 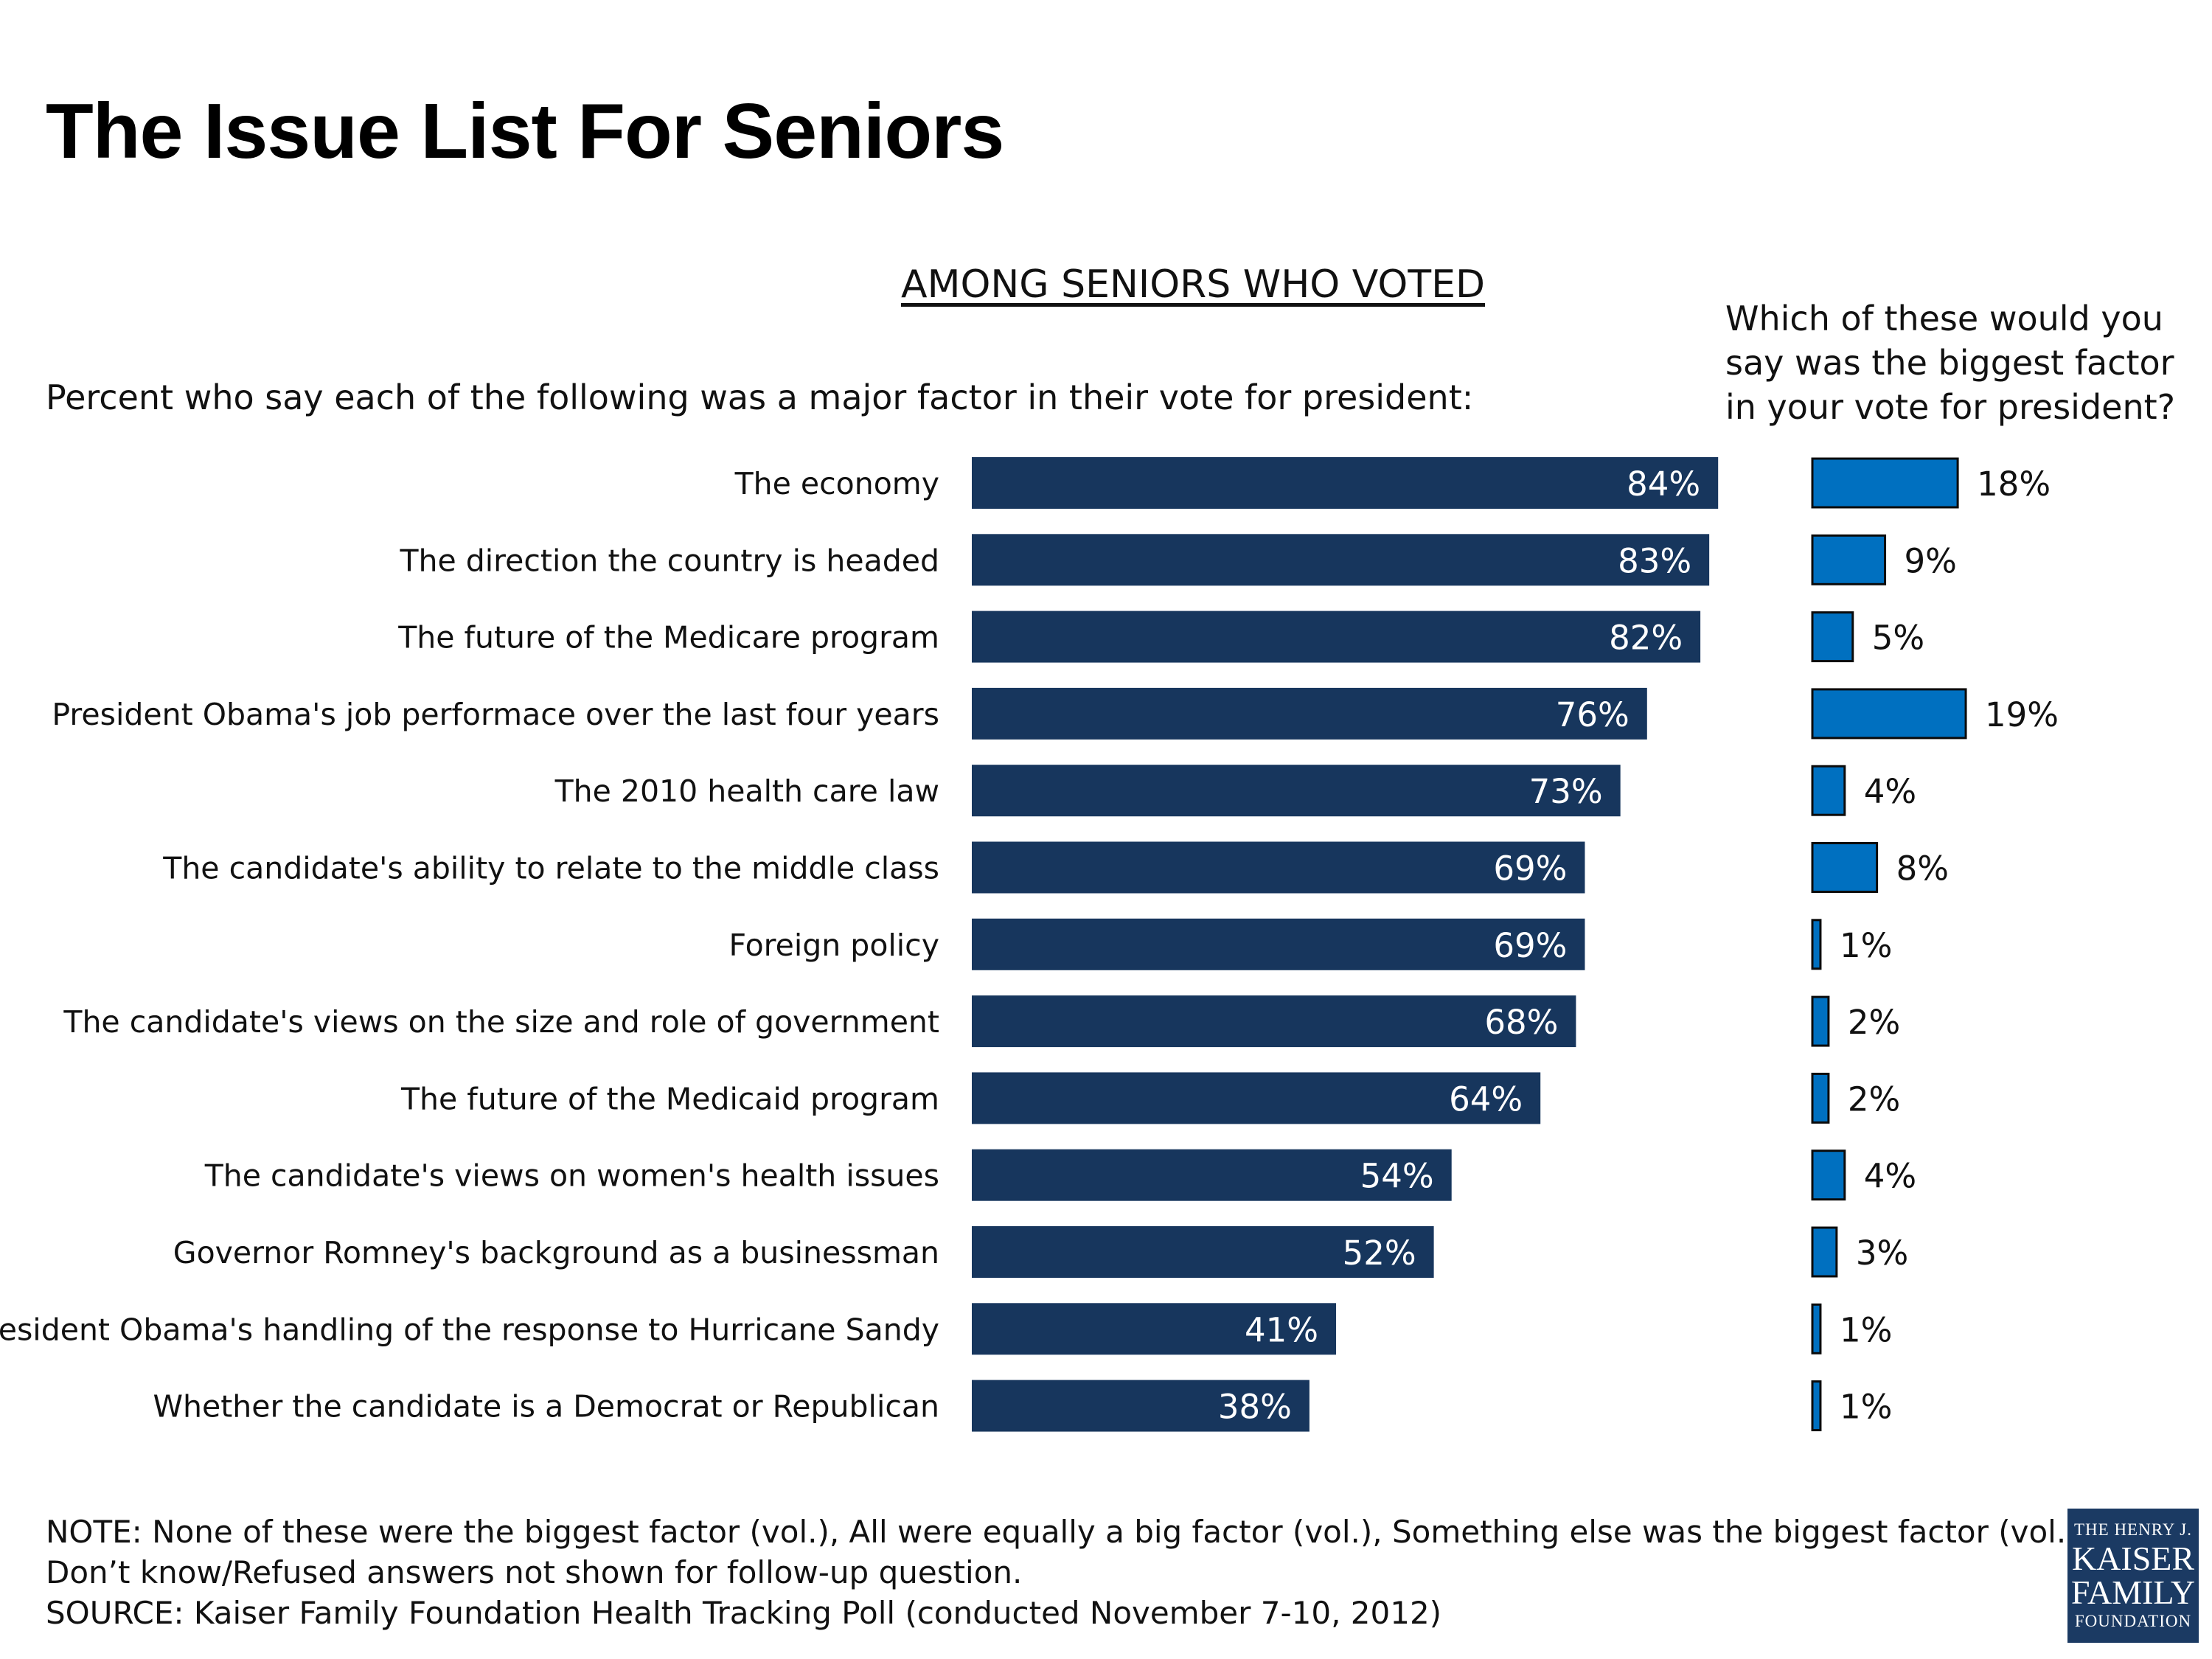 I want to click on category-label: Foreign policy, so click(x=833, y=945).